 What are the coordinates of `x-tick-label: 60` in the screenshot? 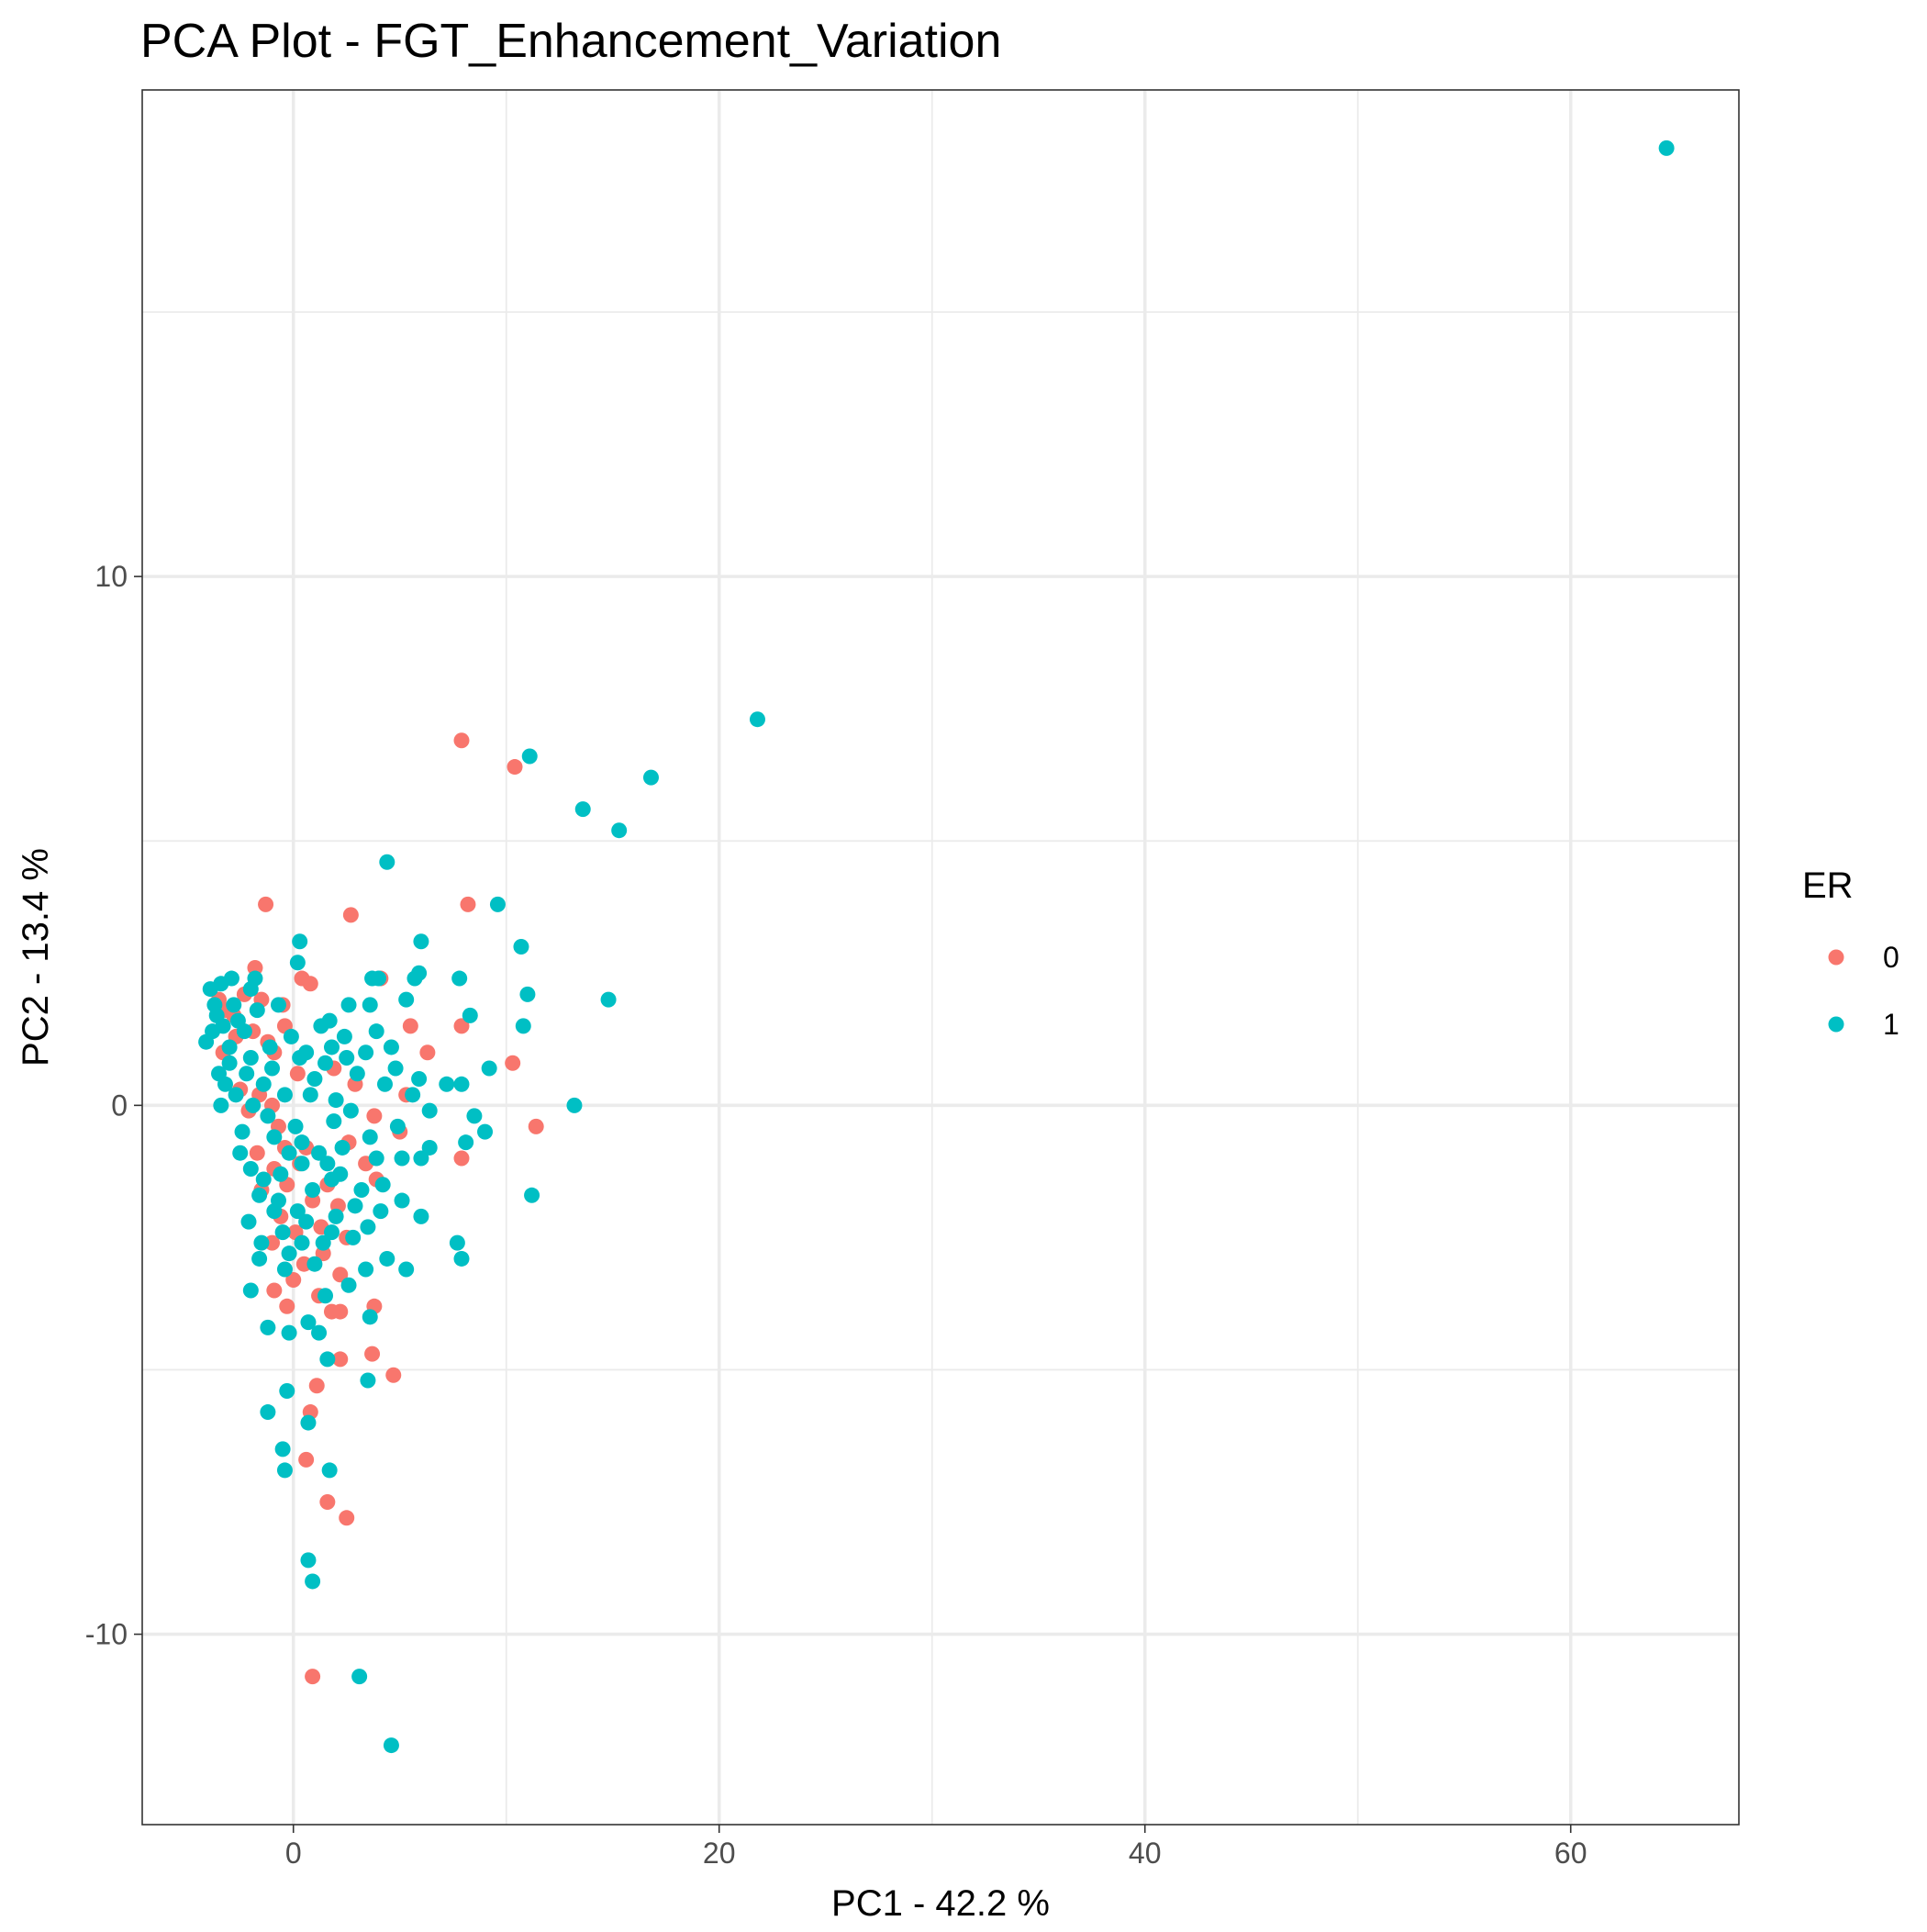 It's located at (1570, 1853).